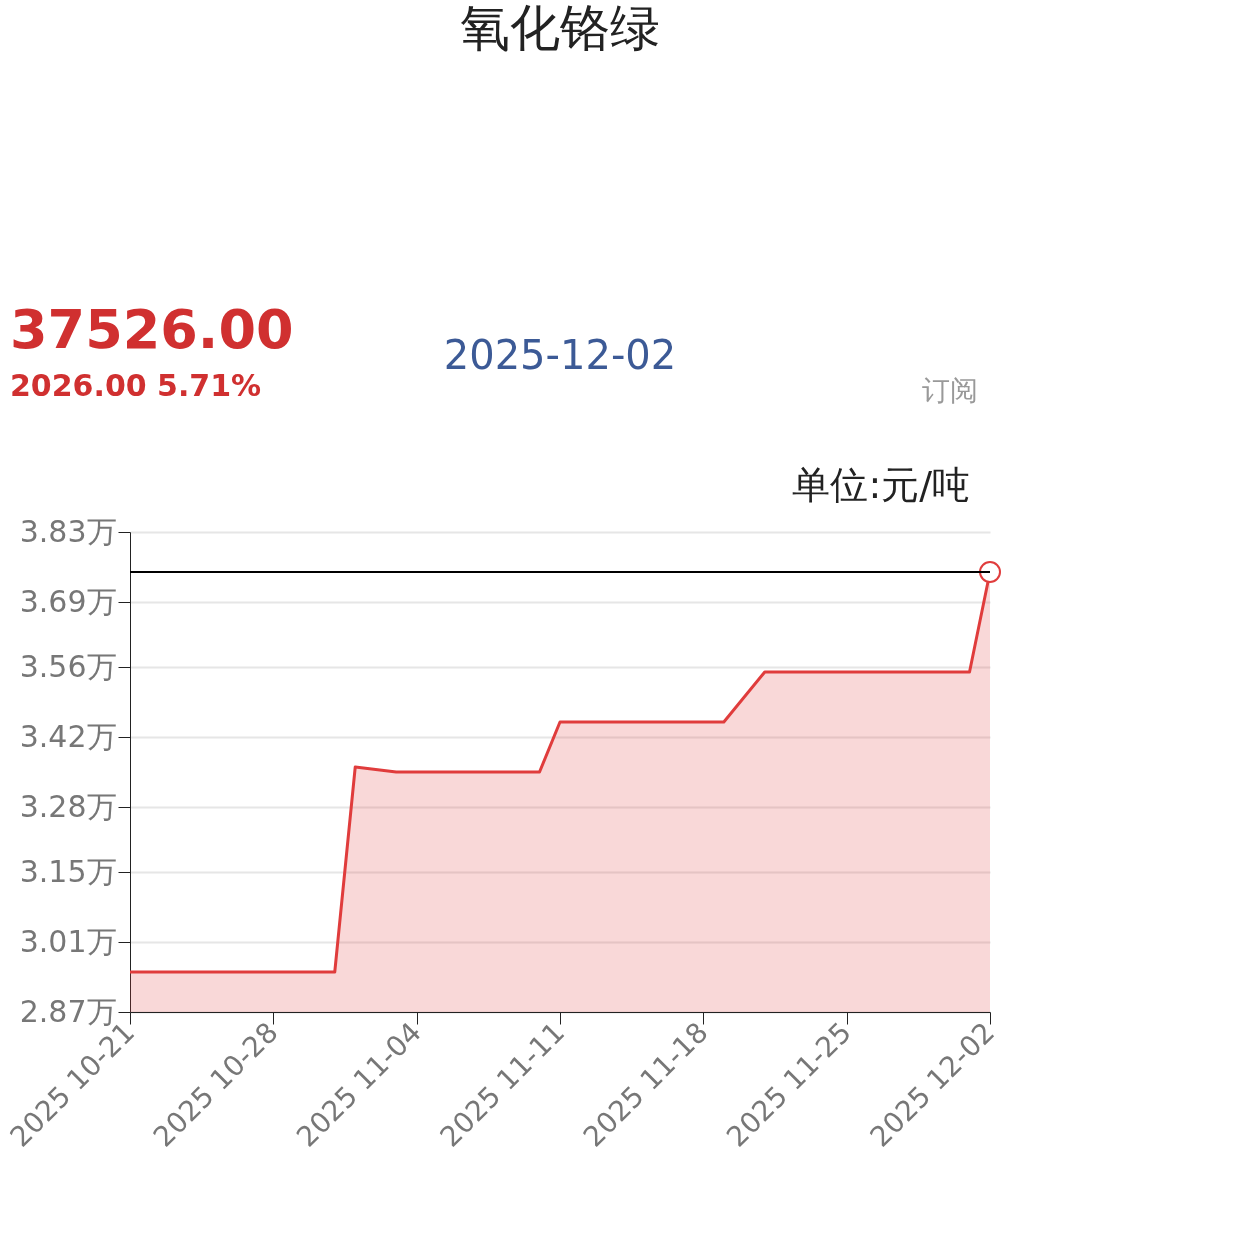 This screenshot has width=1260, height=1247. Describe the element at coordinates (68, 871) in the screenshot. I see `y-tick-label: 3.15万` at that location.